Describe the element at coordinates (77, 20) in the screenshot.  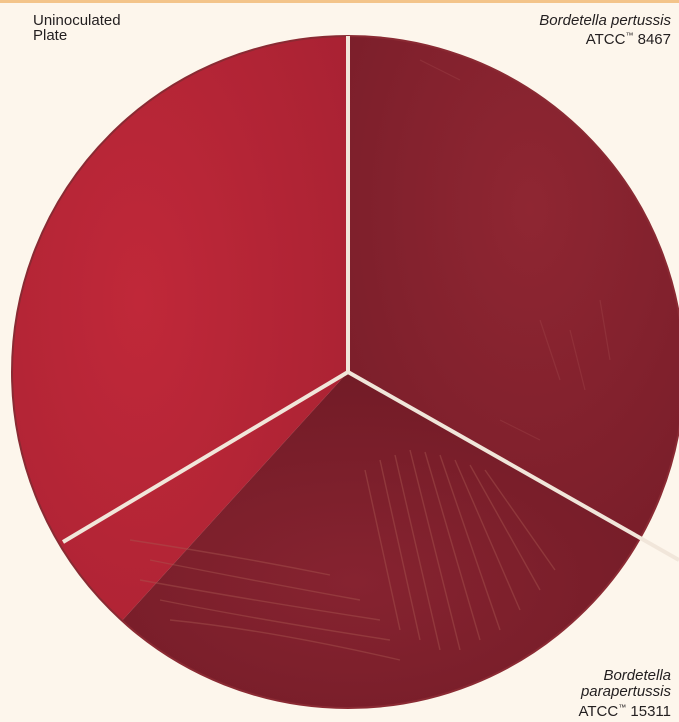
I see `label-uninoculated-line1: Uninoculated` at that location.